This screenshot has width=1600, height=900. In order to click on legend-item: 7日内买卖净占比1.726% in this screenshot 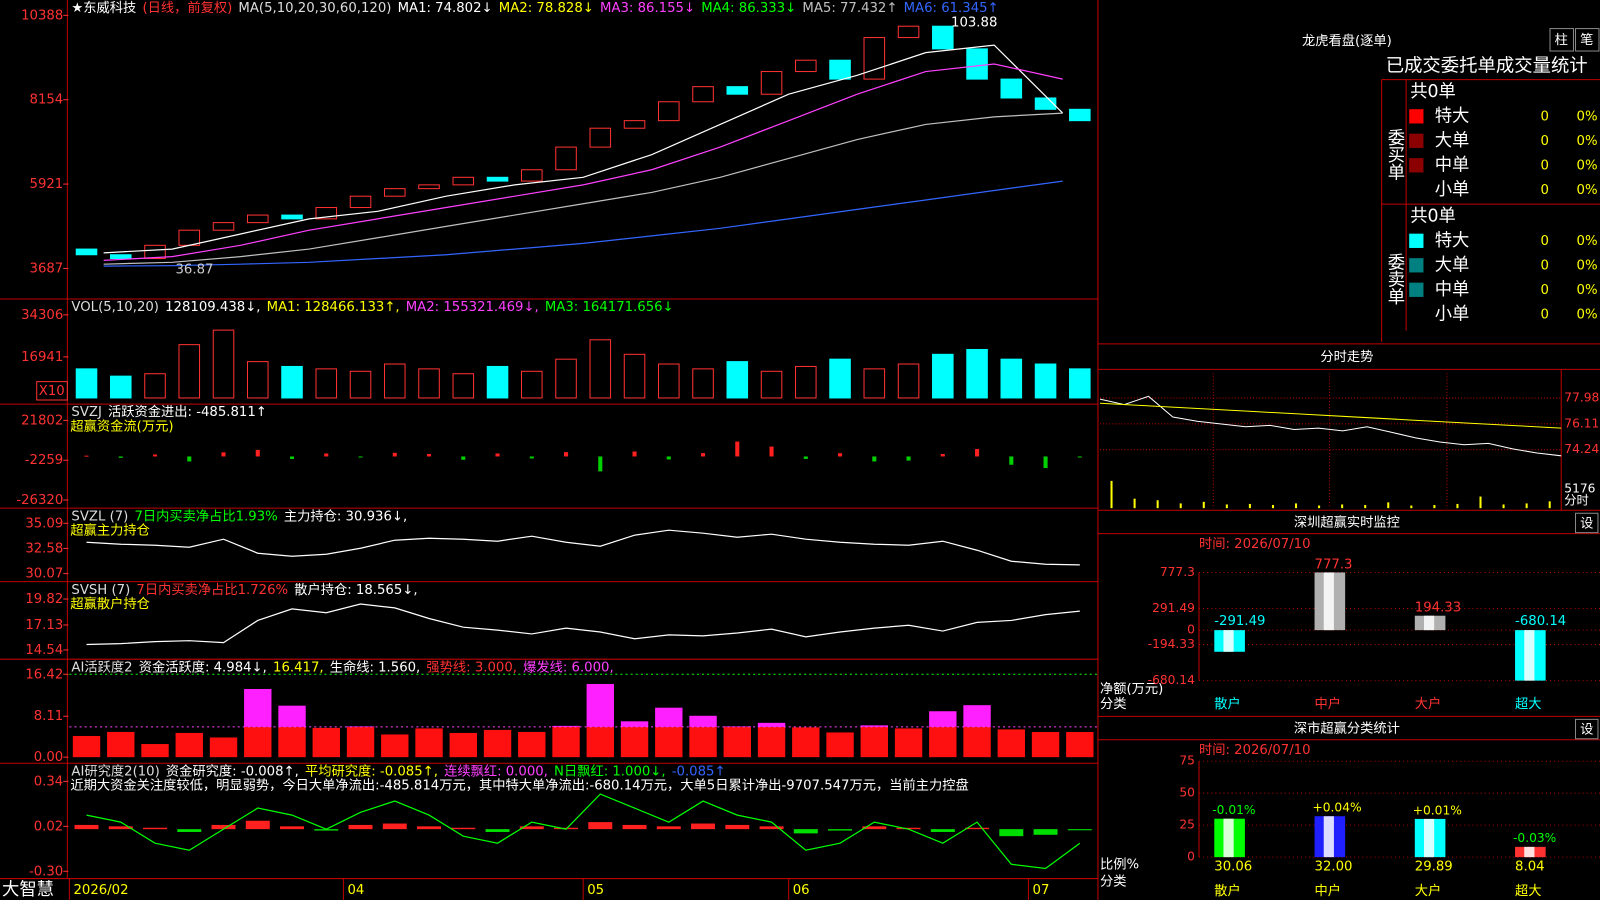, I will do `click(212, 590)`.